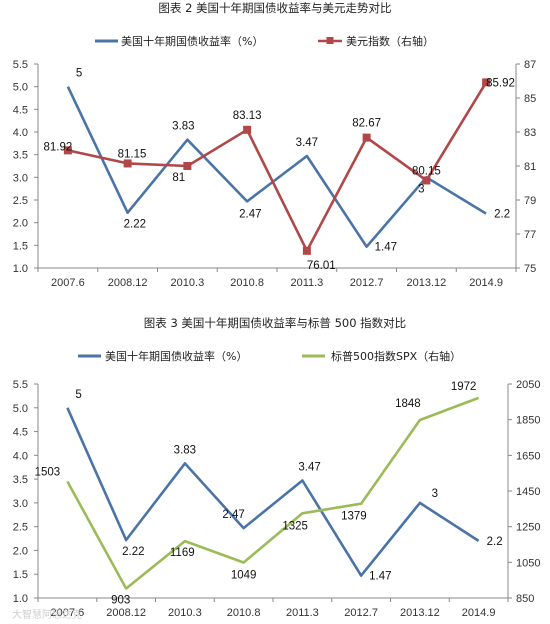 This screenshot has height=624, width=550. Describe the element at coordinates (530, 99) in the screenshot. I see `y-right-tick-label: 85` at that location.